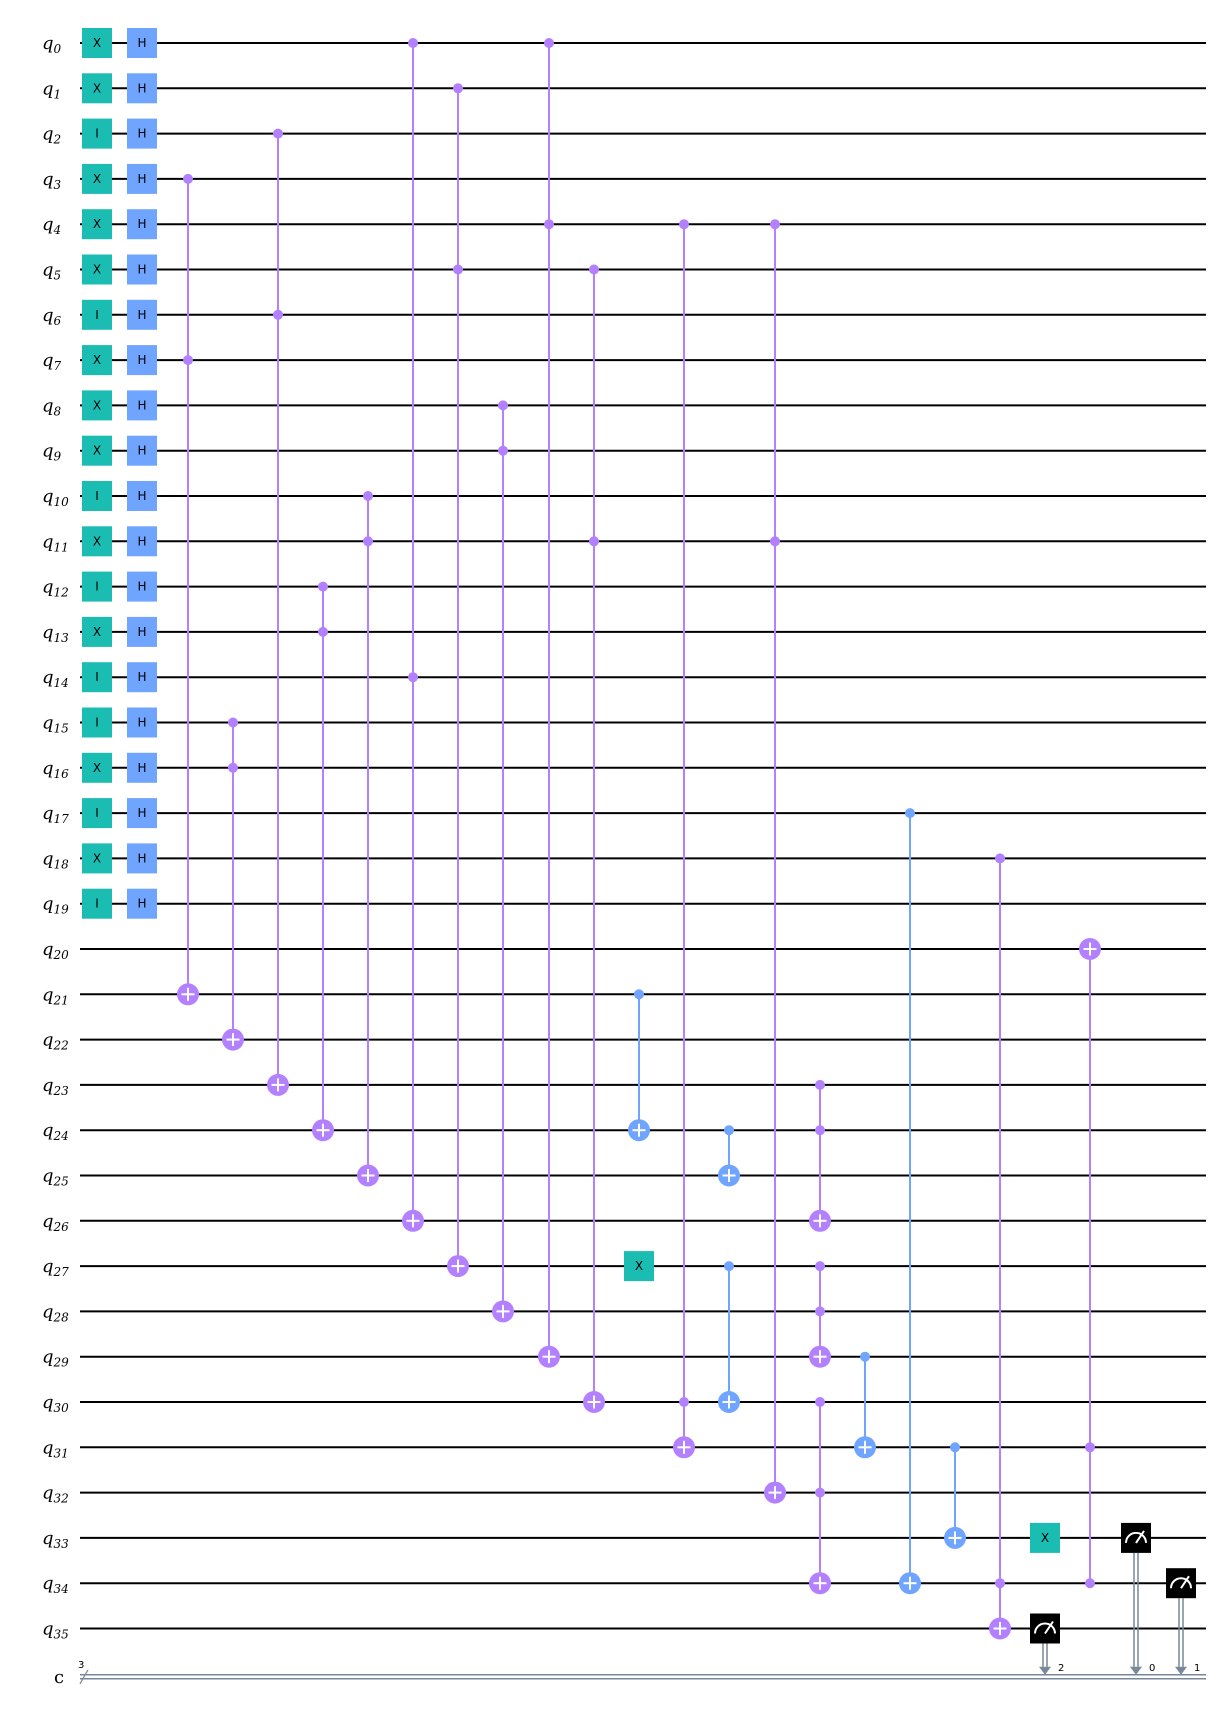 This screenshot has width=1226, height=1714. Describe the element at coordinates (61, 1363) in the screenshot. I see `qubit-label-index: 29` at that location.